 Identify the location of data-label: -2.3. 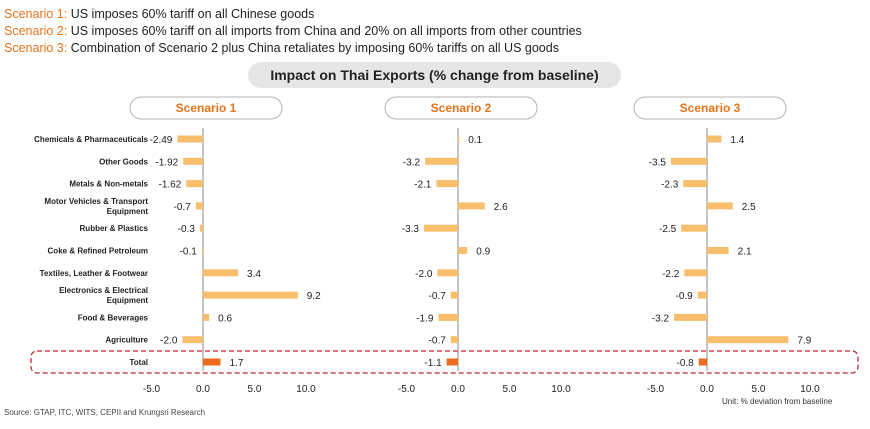
(670, 185).